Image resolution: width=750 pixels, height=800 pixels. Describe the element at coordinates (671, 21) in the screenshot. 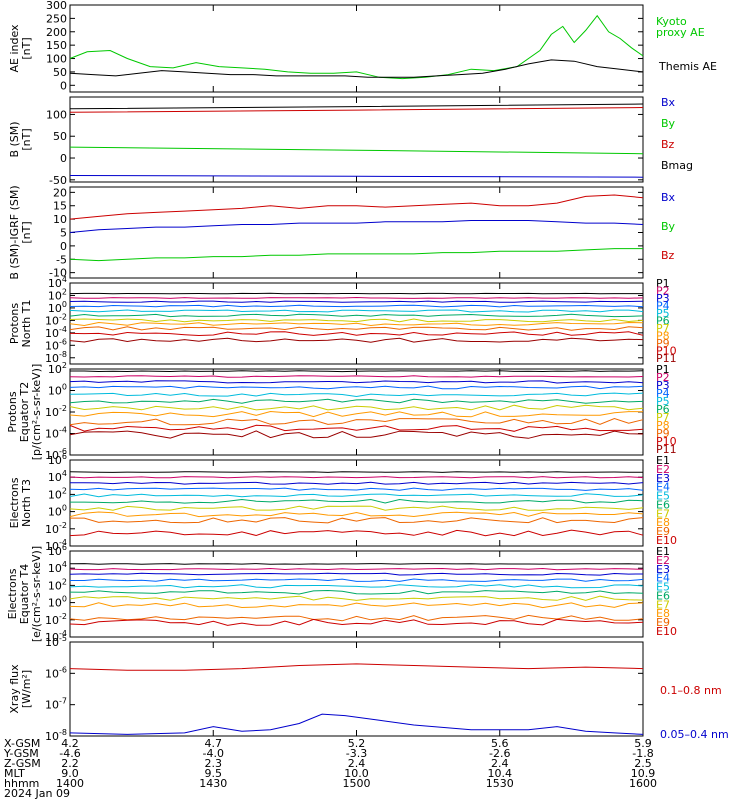

I see `legend-kyoto: Kyoto` at that location.